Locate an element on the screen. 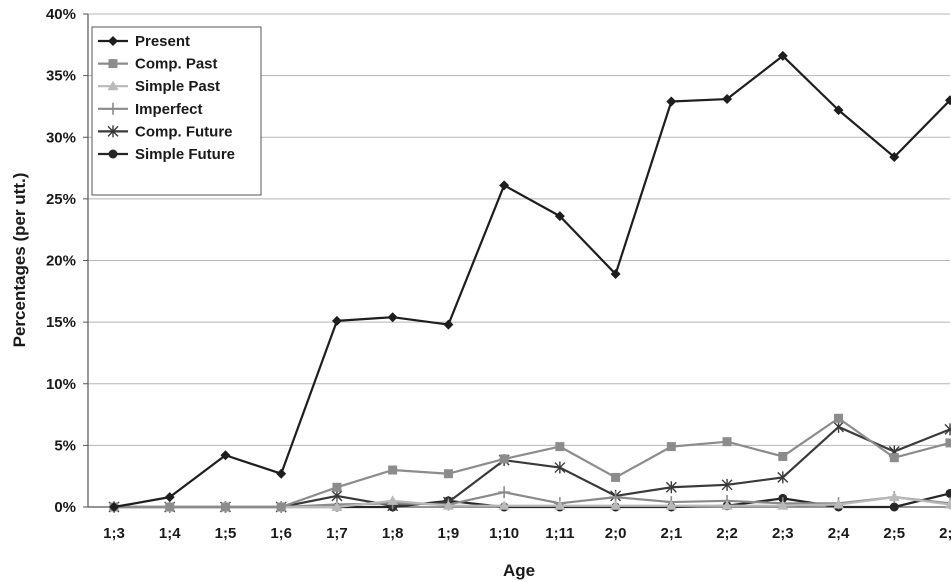  legend-label: Imperfect is located at coordinates (169, 109).